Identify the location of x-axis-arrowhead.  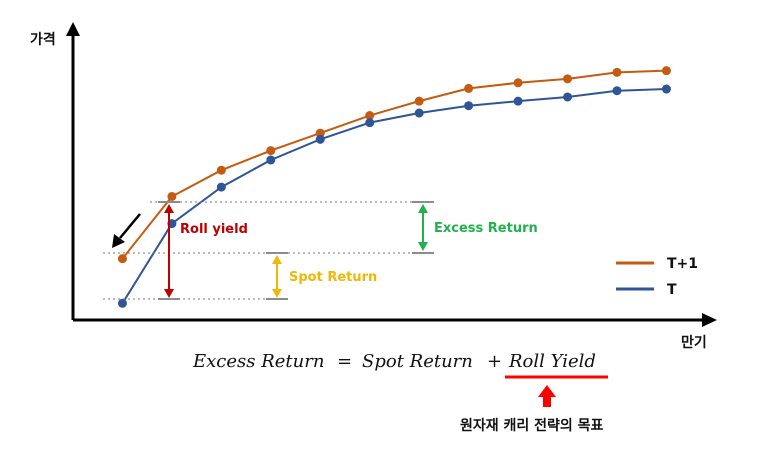
(709, 320).